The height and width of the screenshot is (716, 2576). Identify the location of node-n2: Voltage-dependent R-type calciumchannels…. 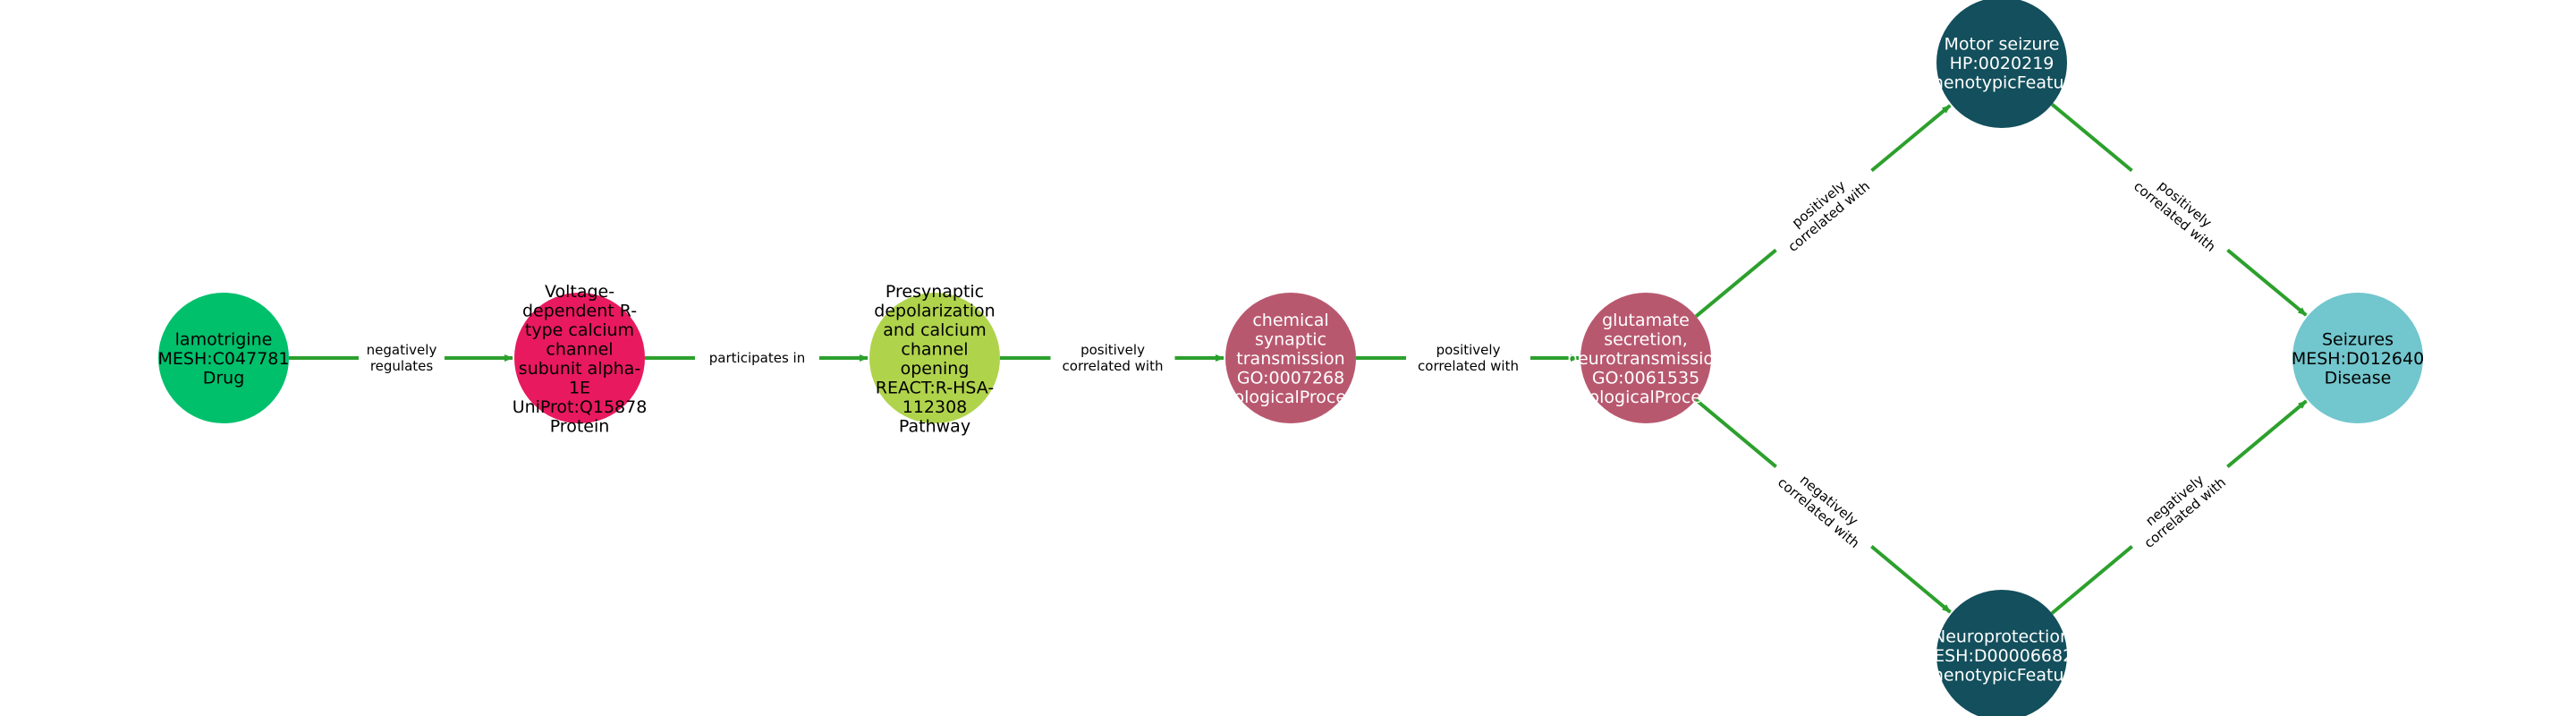
(580, 359).